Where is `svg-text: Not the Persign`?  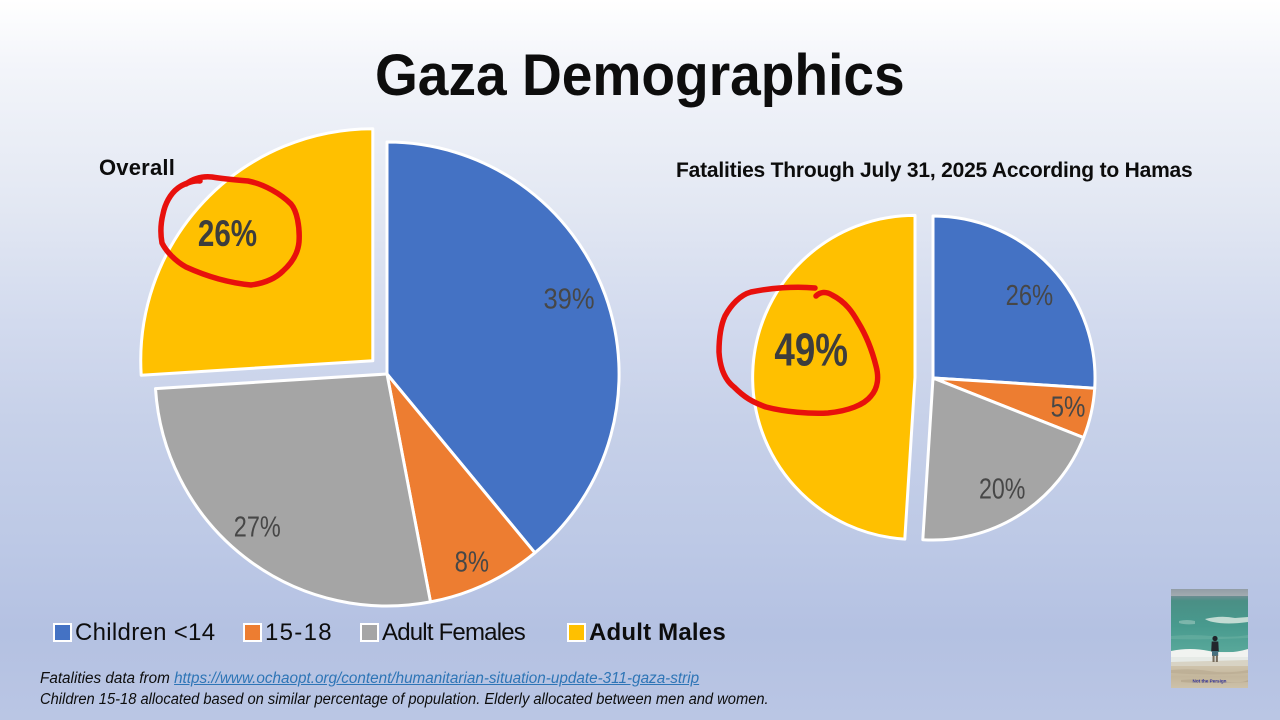 svg-text: Not the Persign is located at coordinates (1210, 681).